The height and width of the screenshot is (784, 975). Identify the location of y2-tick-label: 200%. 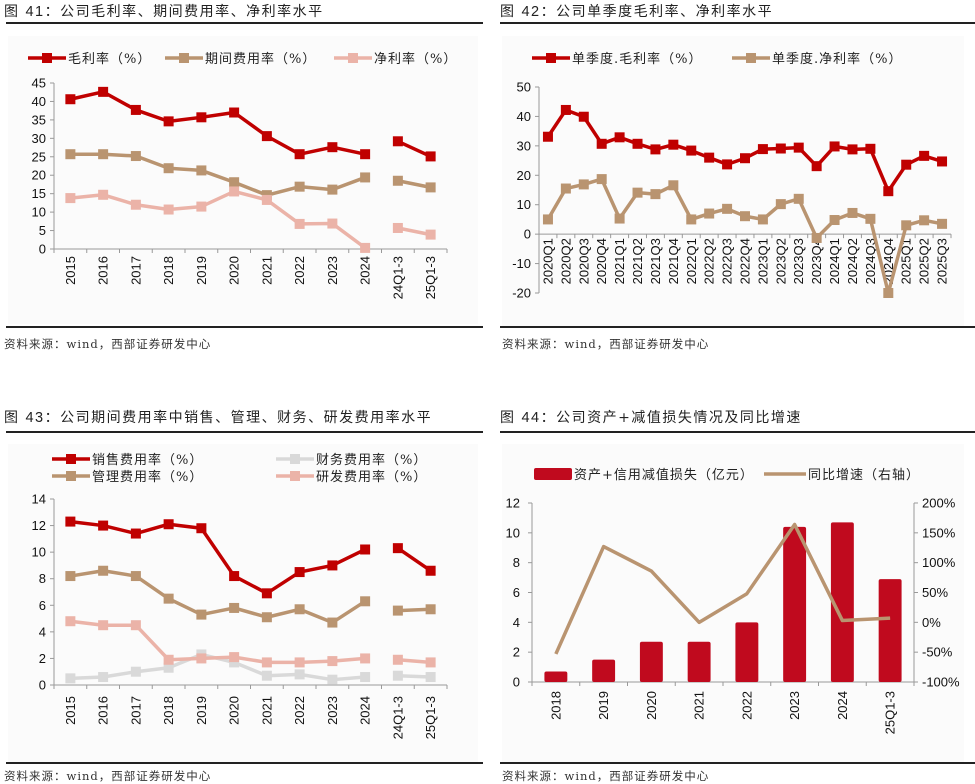
(939, 503).